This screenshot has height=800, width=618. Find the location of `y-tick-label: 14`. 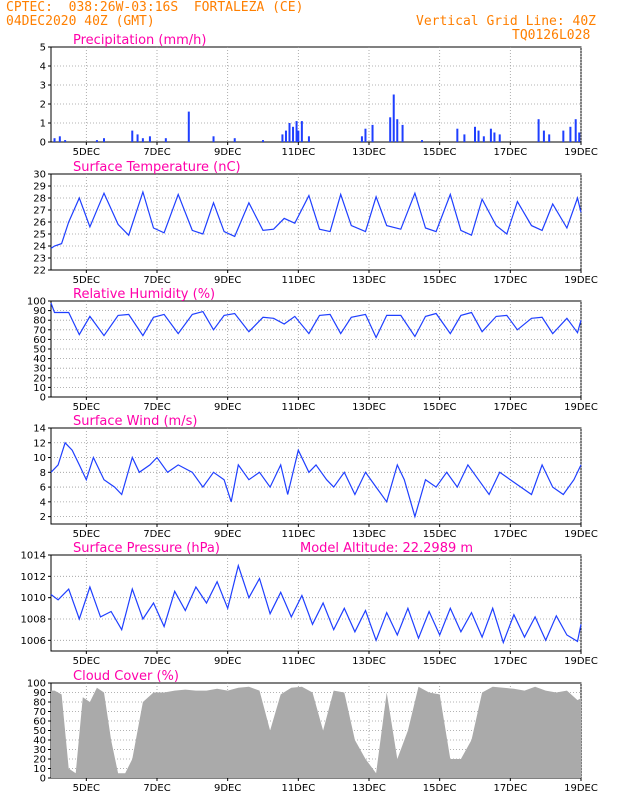

y-tick-label: 14 is located at coordinates (39, 429).